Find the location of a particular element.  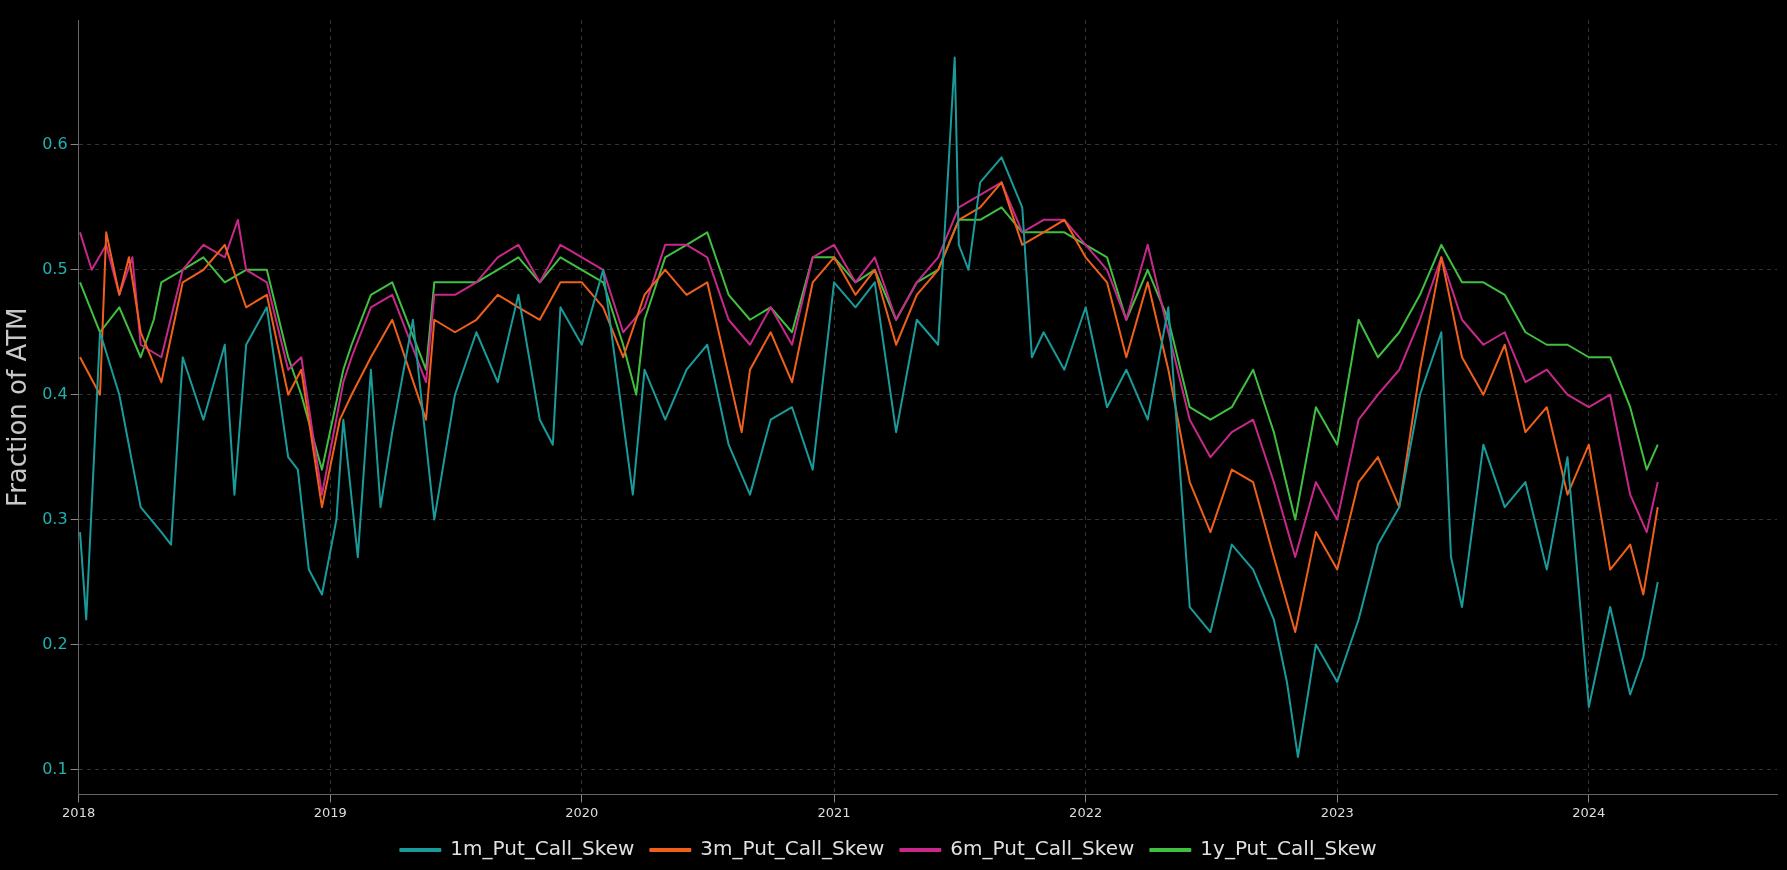

x-tick-label: 2020 is located at coordinates (582, 812).